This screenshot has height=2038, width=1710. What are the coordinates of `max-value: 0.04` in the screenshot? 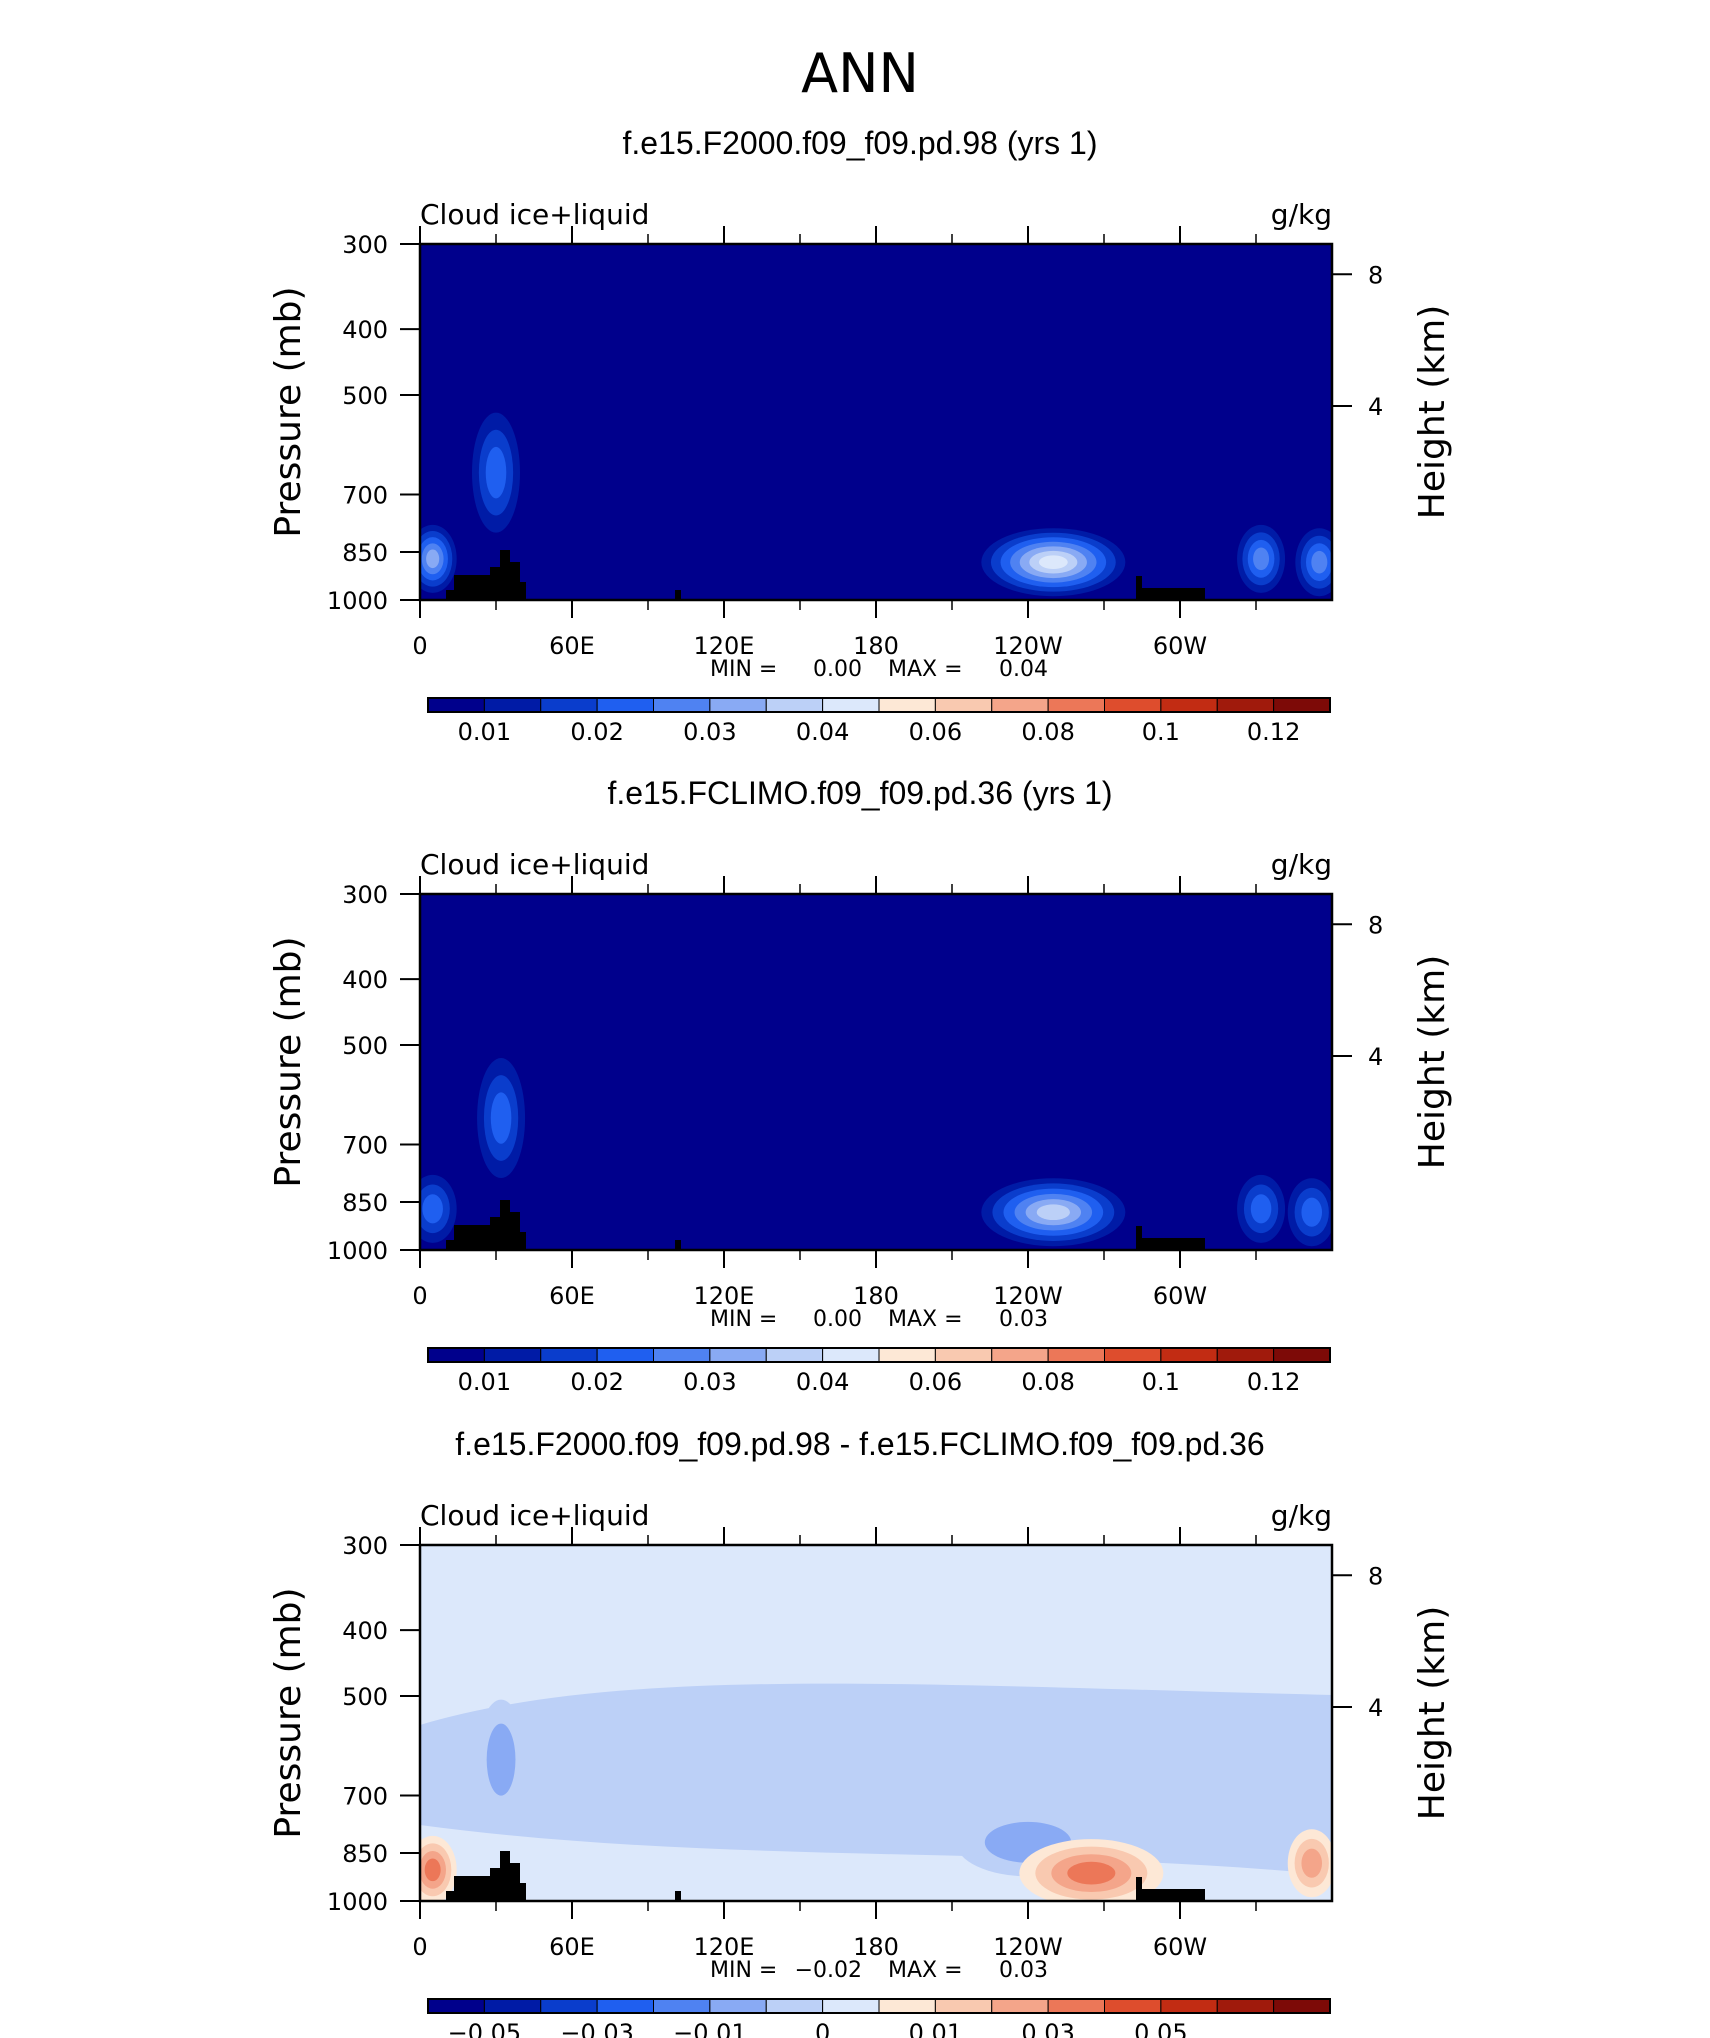 It's located at (1023, 669).